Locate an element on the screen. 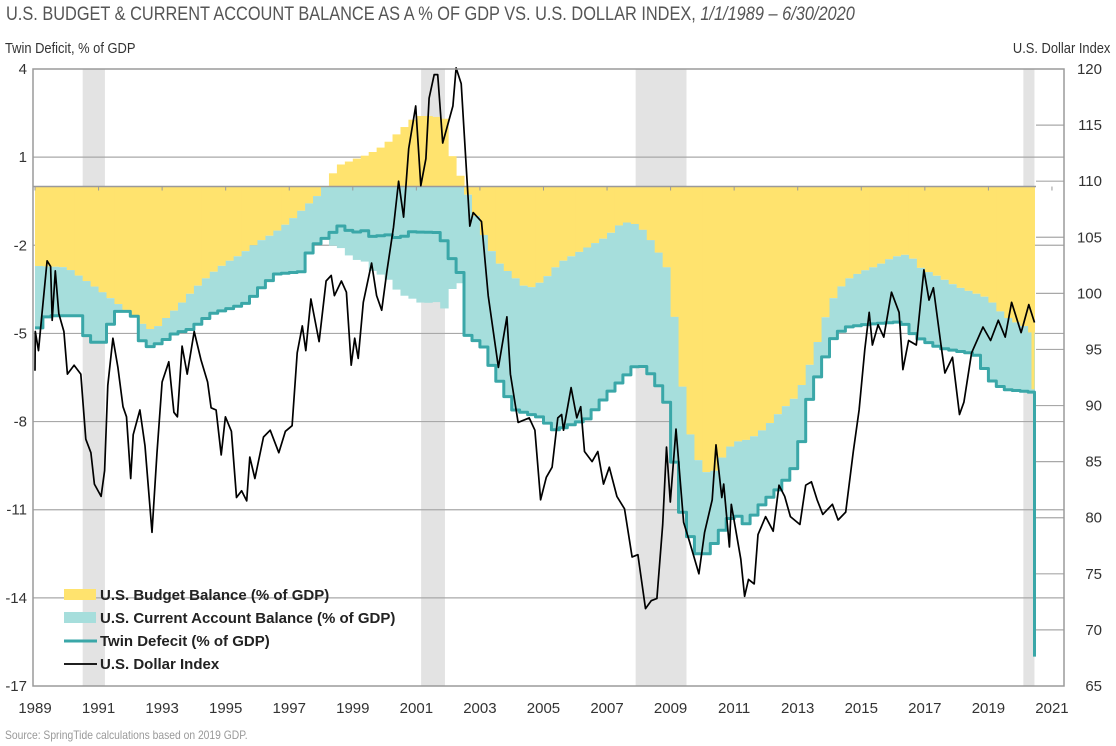 This screenshot has width=1116, height=746. legend-swatch-current-account is located at coordinates (80, 617).